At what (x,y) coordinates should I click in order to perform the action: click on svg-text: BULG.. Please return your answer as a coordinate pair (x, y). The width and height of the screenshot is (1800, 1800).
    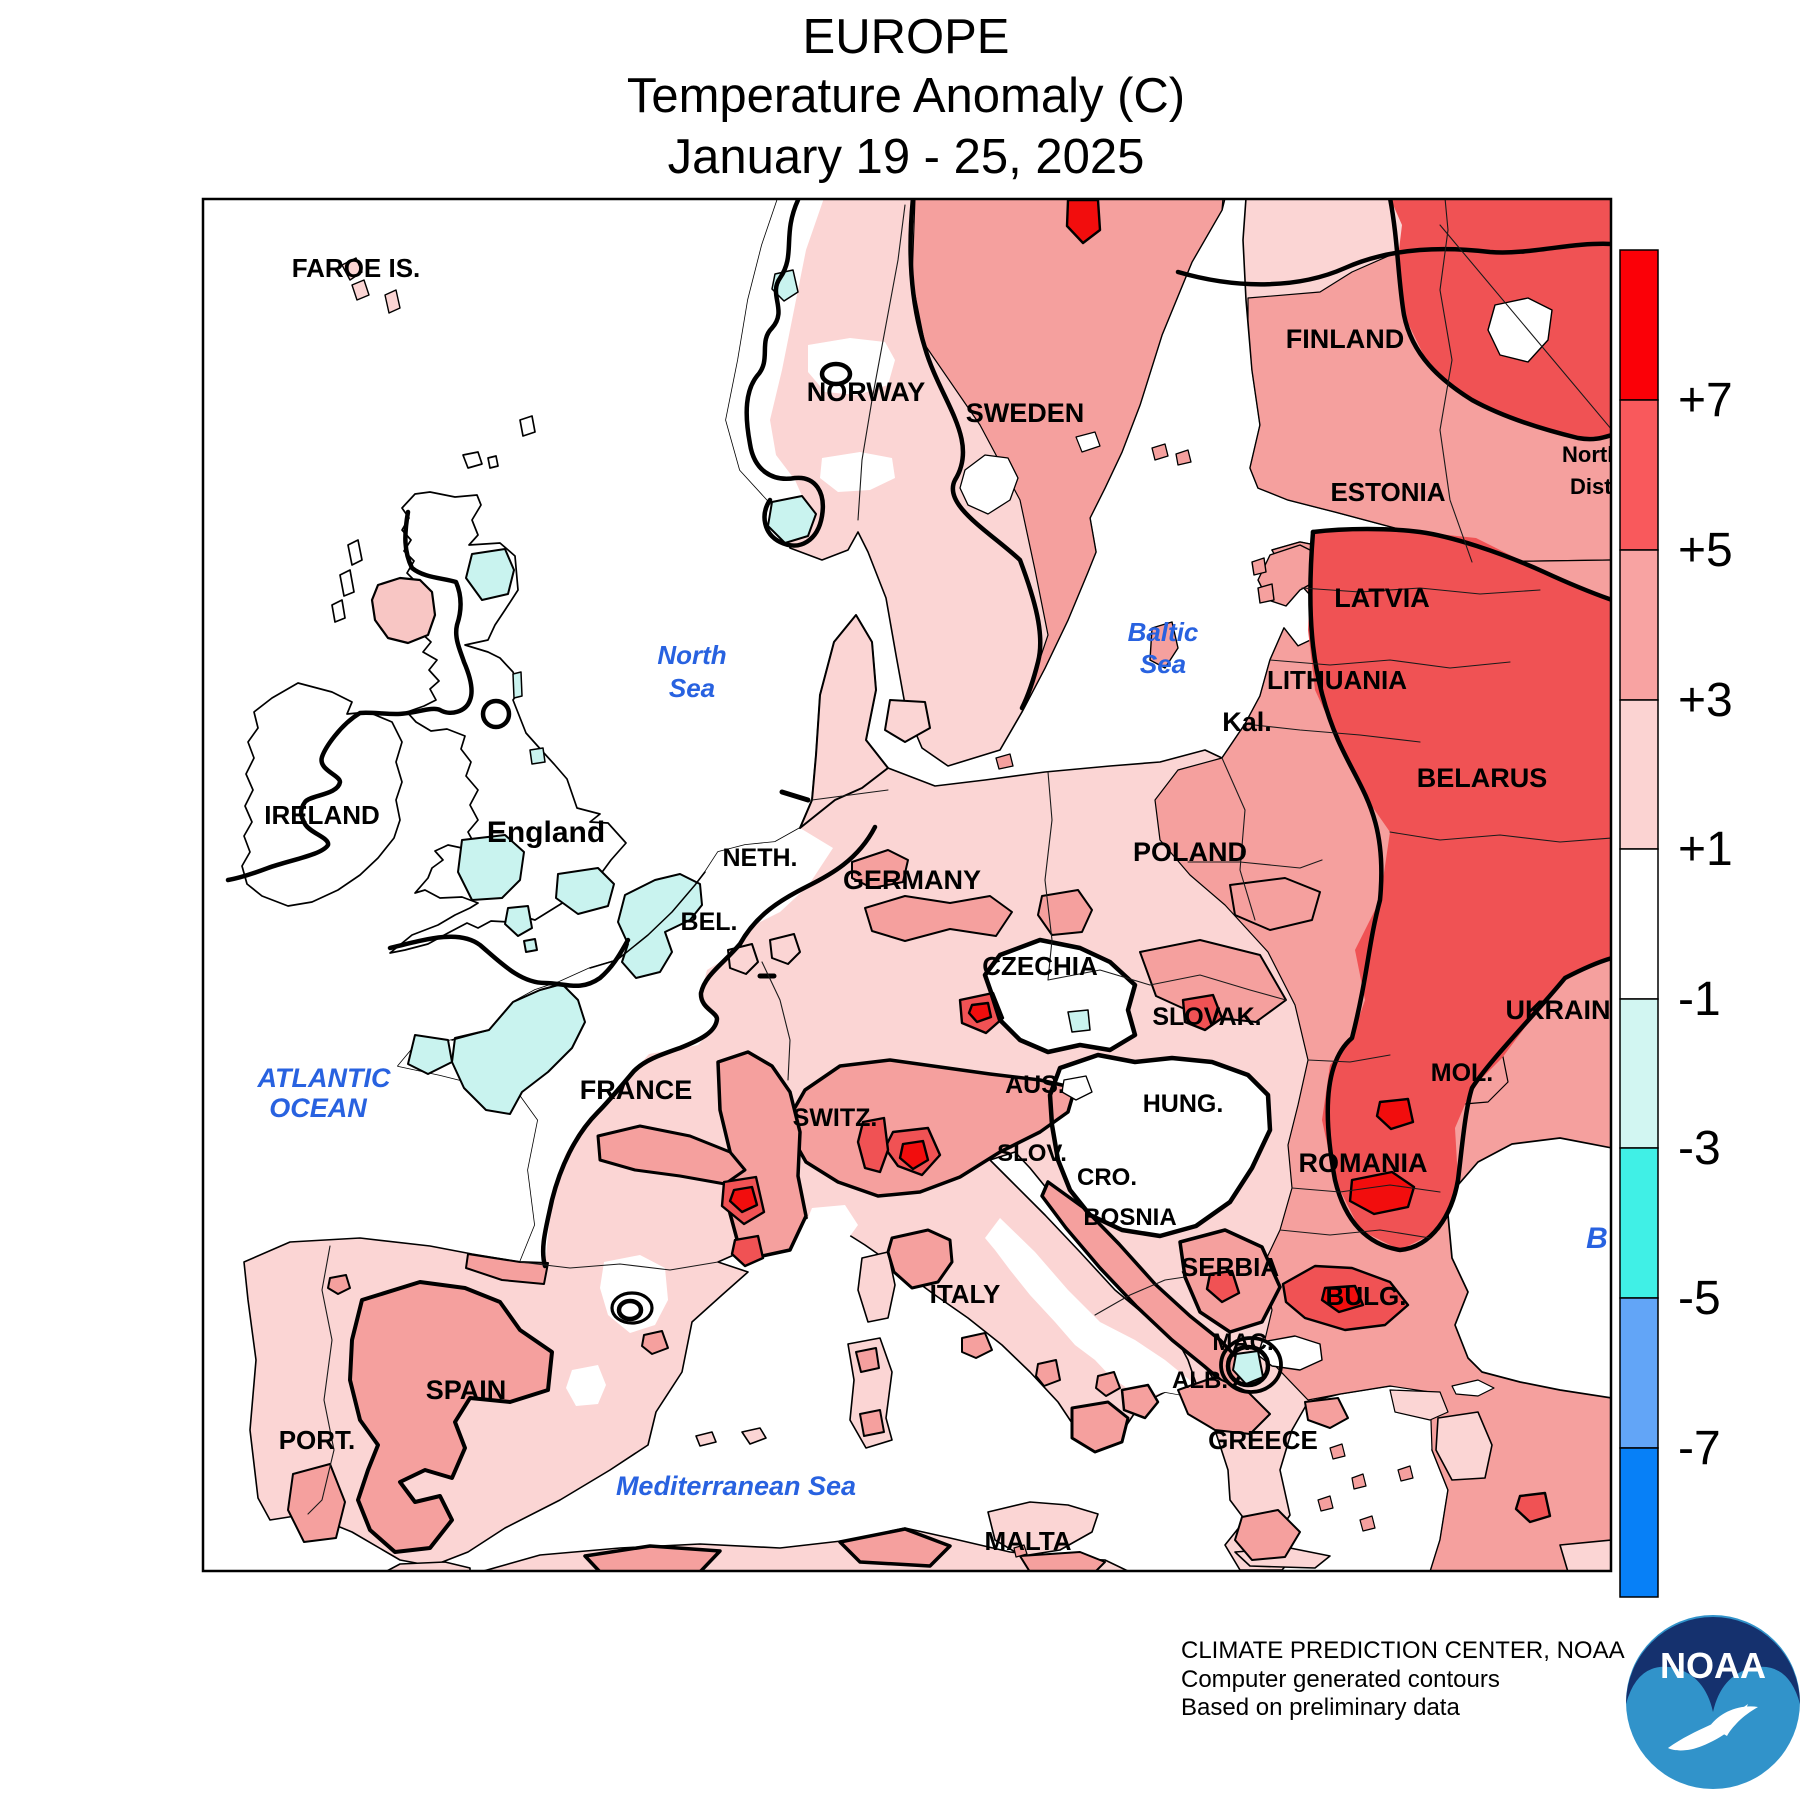
    Looking at the image, I should click on (1366, 1296).